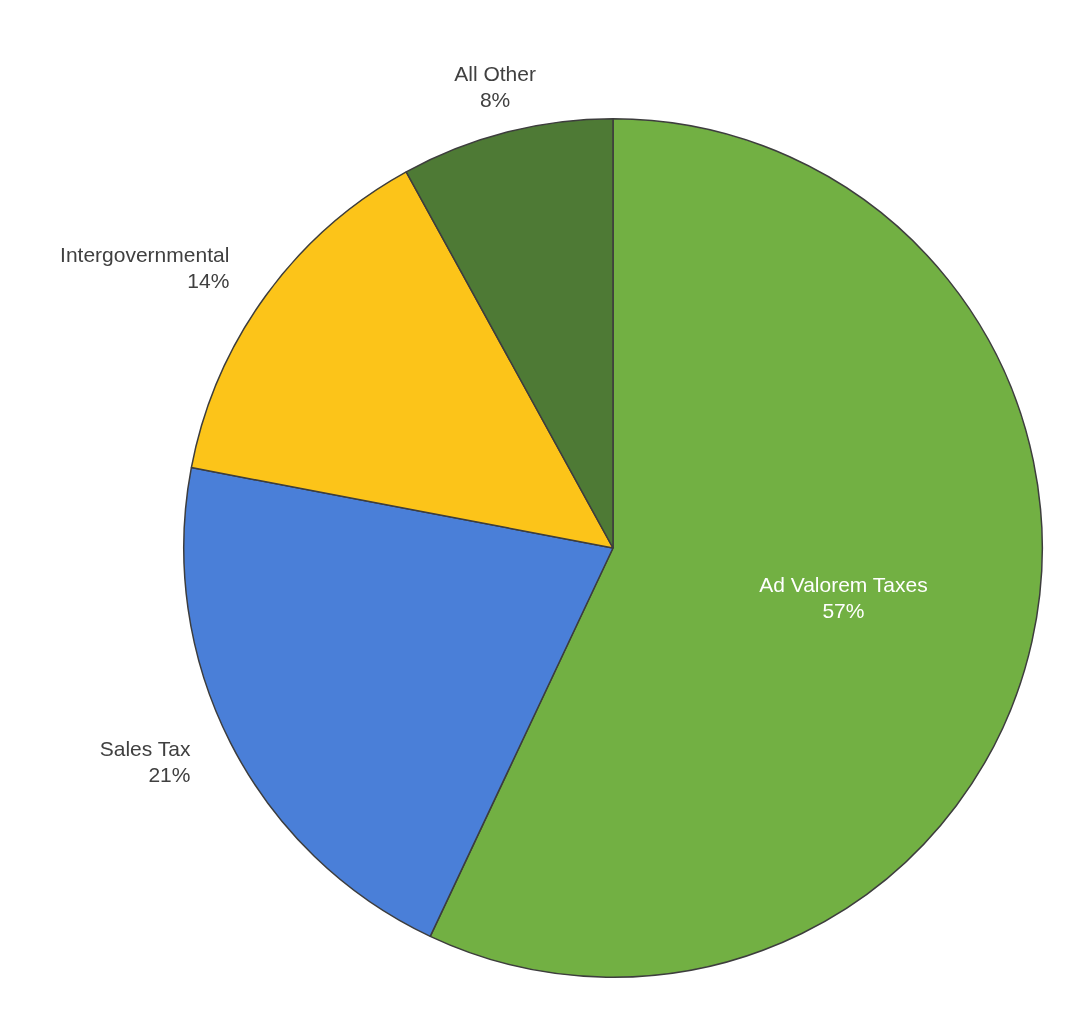 Image resolution: width=1081 pixels, height=1034 pixels. What do you see at coordinates (495, 100) in the screenshot?
I see `data-label: 8%` at bounding box center [495, 100].